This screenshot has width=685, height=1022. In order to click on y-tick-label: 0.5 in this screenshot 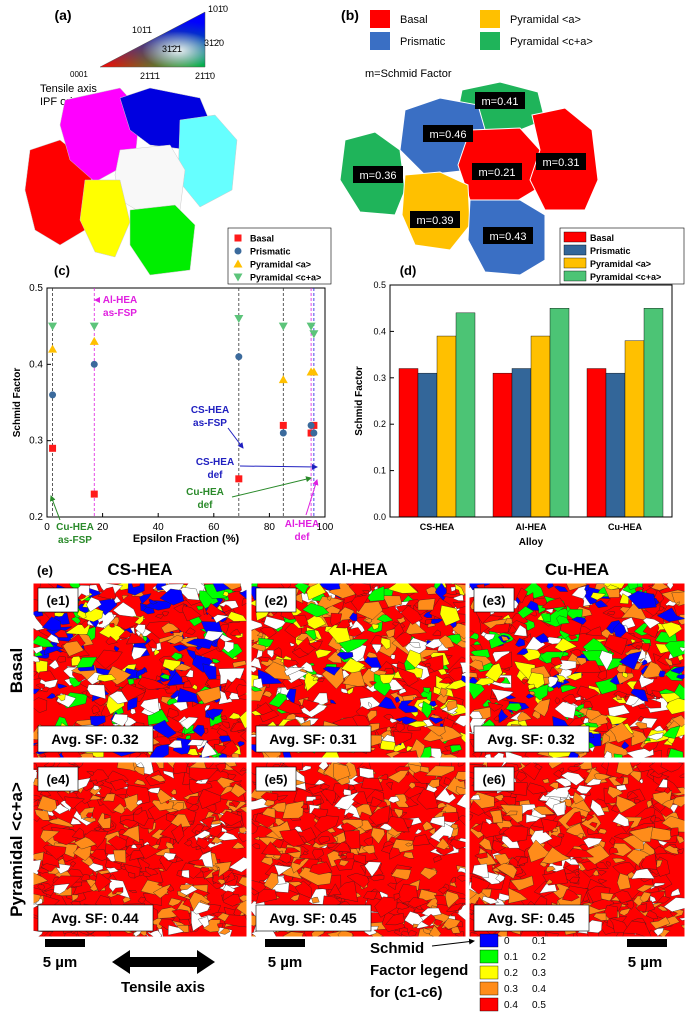, I will do `click(36, 288)`.